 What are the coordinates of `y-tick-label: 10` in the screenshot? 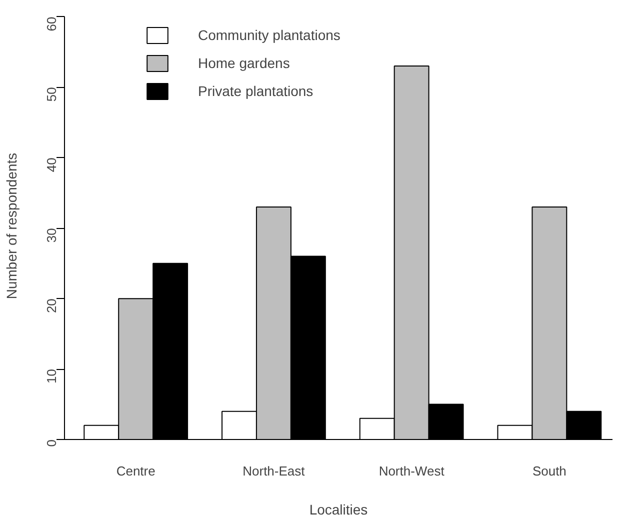 It's located at (51, 376).